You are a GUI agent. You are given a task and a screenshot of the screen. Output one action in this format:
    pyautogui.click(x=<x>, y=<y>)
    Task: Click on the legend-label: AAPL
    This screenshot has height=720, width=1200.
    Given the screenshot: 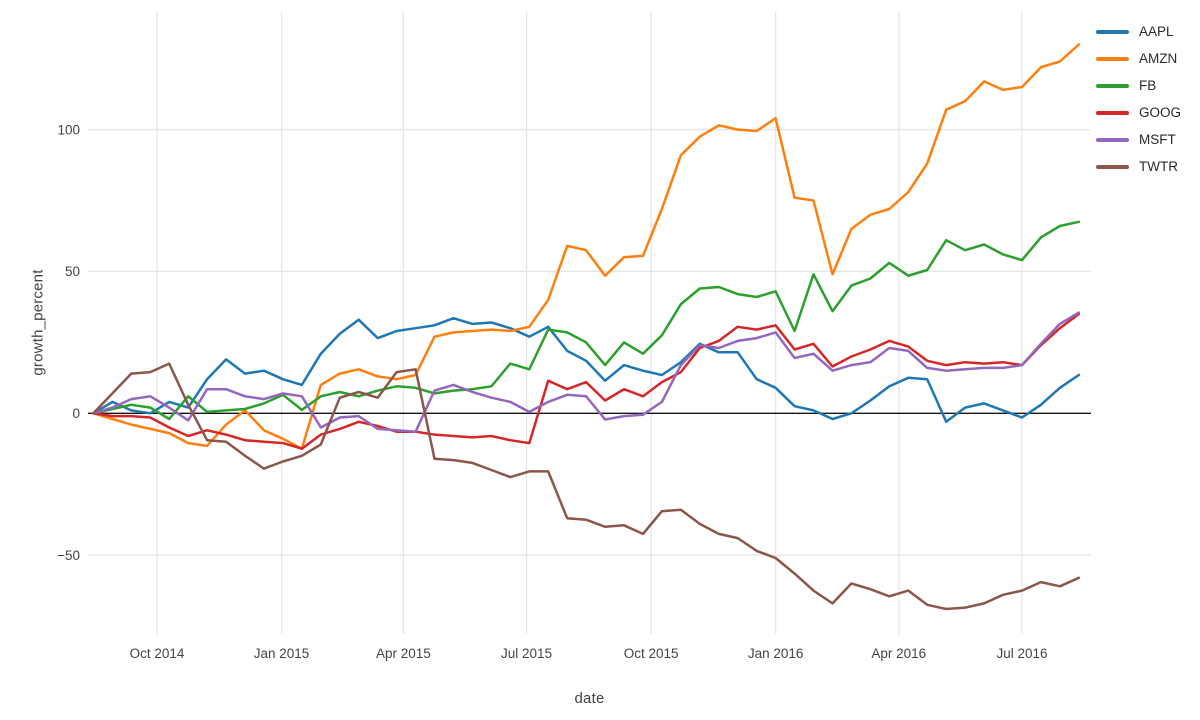 What is the action you would take?
    pyautogui.click(x=1156, y=31)
    